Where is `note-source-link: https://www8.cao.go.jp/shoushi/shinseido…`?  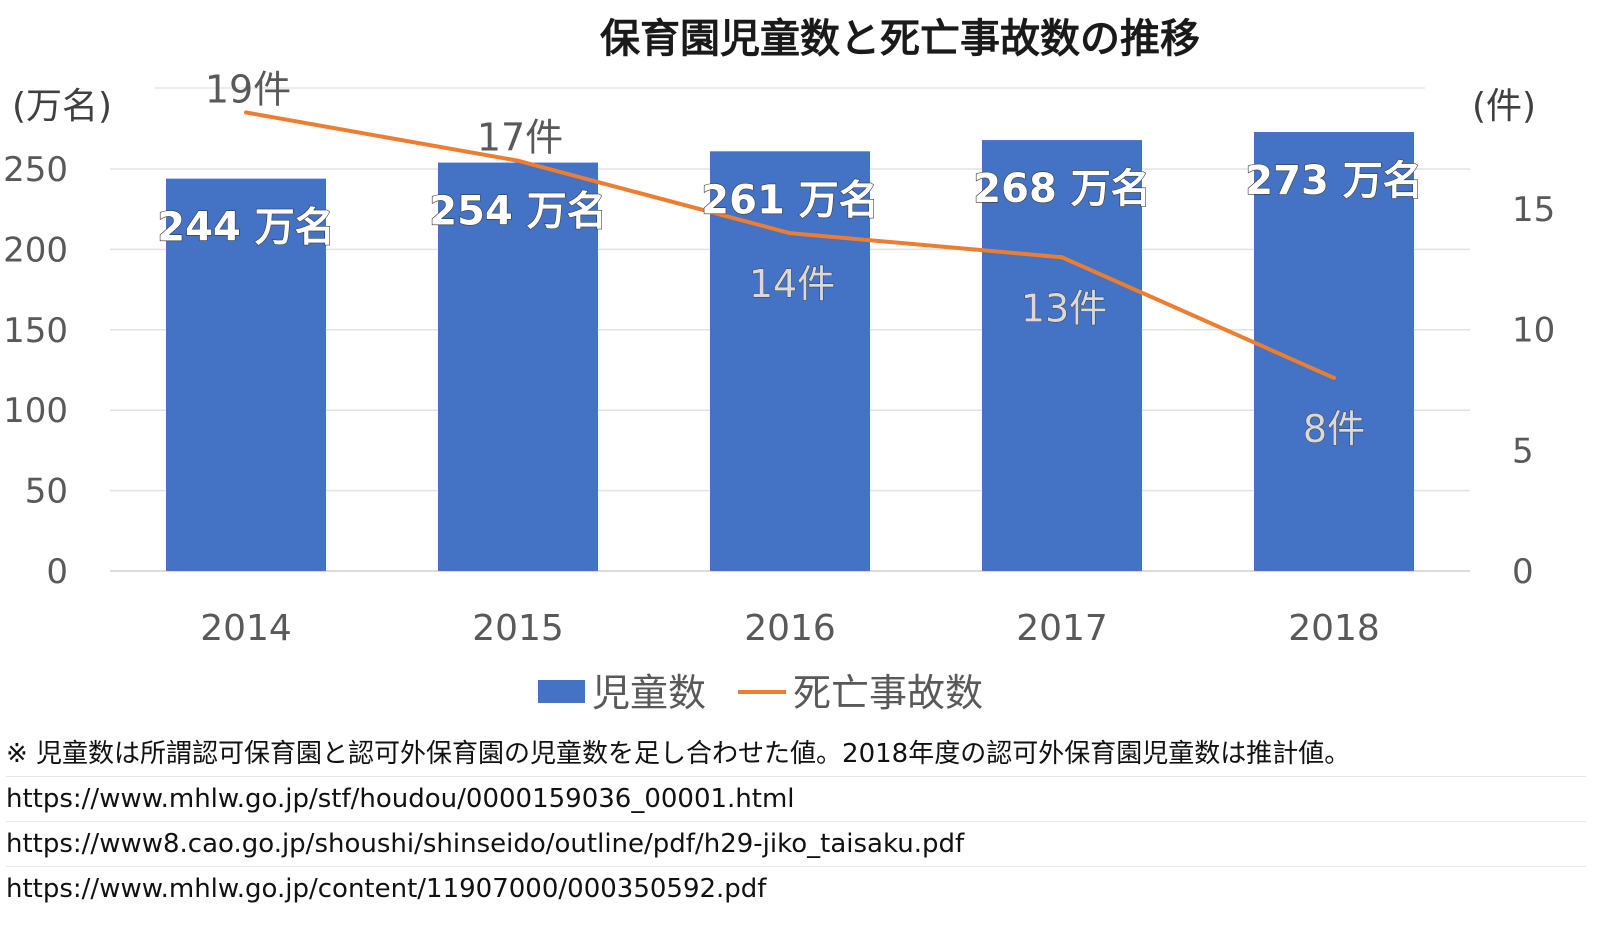 note-source-link: https://www8.cao.go.jp/shoushi/shinseido… is located at coordinates (796, 843).